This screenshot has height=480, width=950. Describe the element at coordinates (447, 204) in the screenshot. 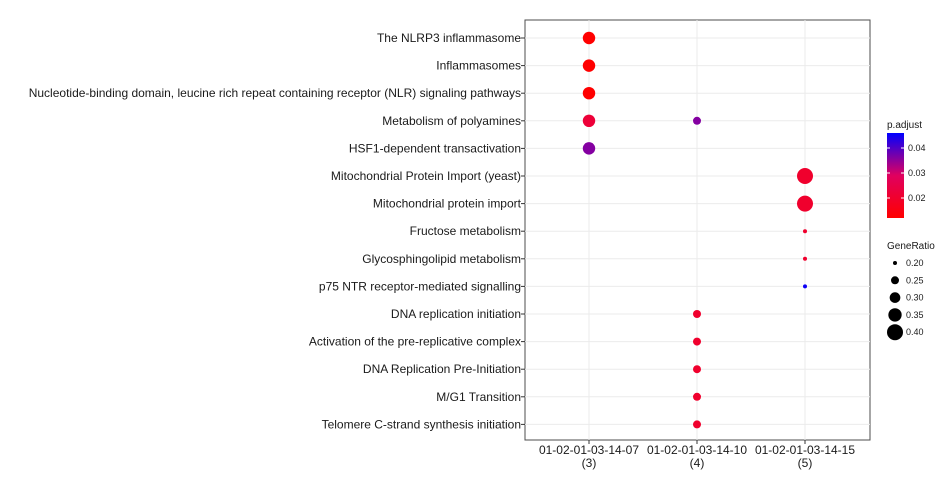

I see `y-tick-label: Mitochondrial protein import` at that location.